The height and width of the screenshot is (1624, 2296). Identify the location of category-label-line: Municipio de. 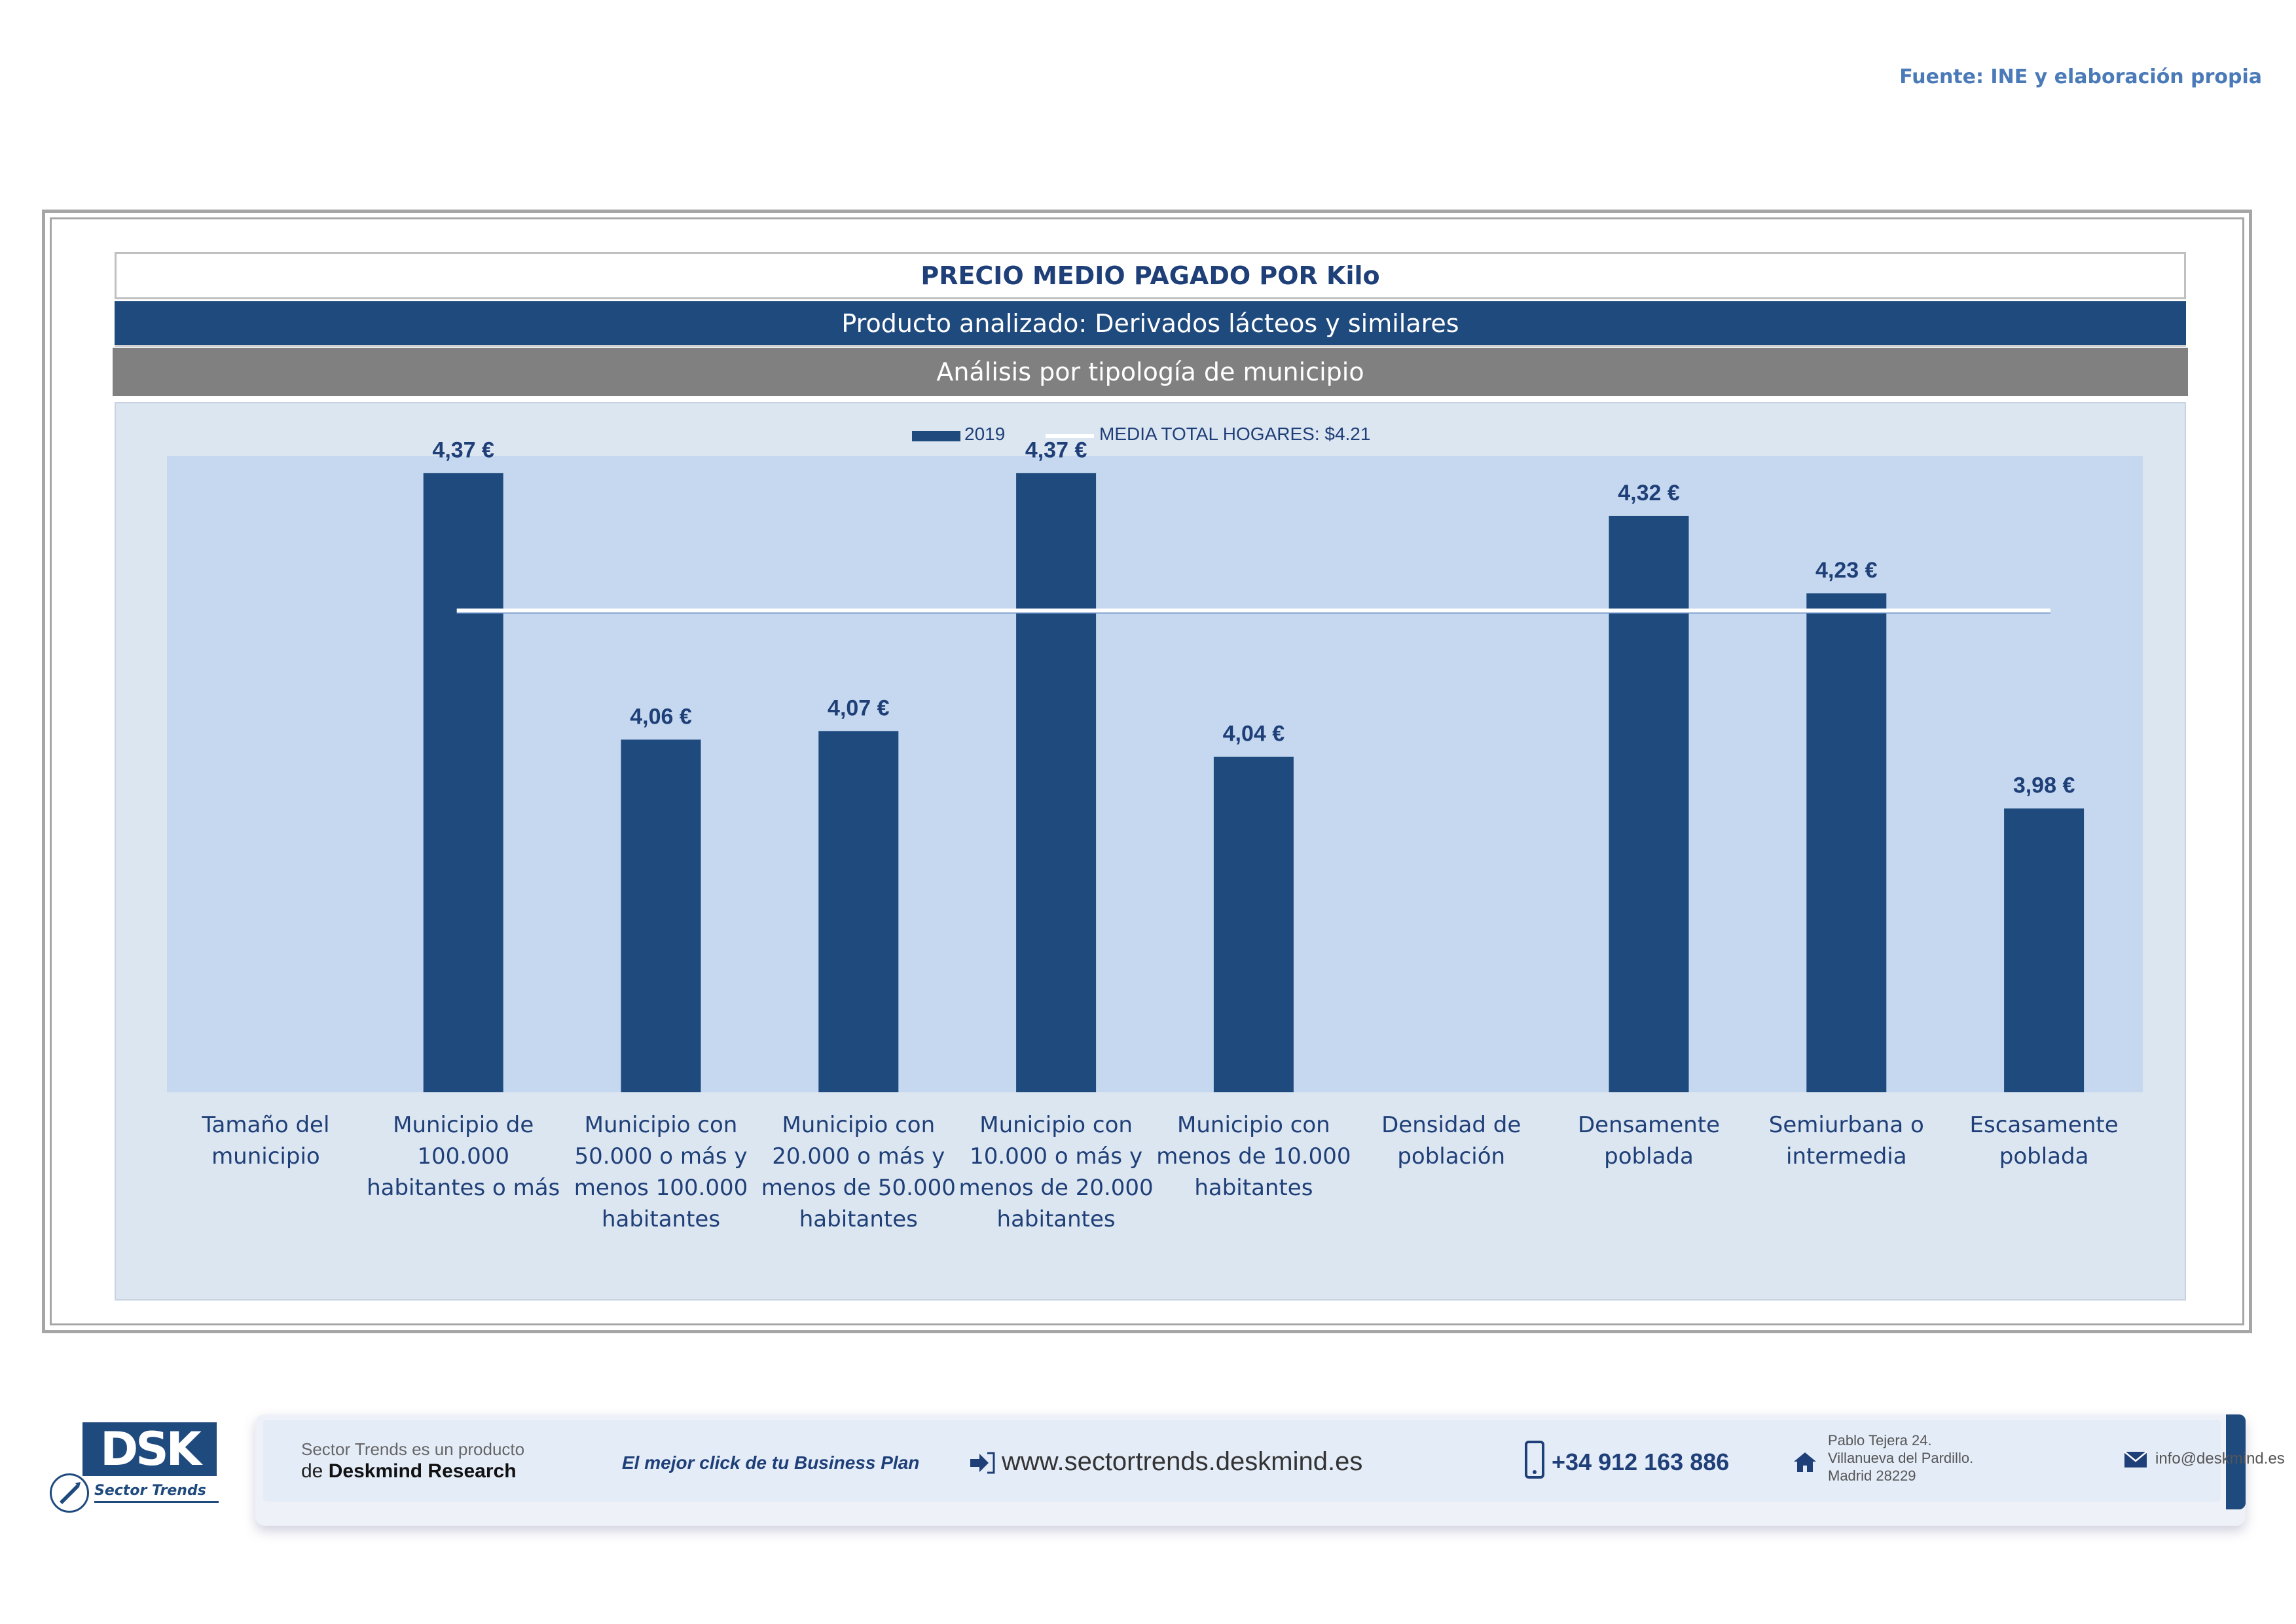
(463, 1125).